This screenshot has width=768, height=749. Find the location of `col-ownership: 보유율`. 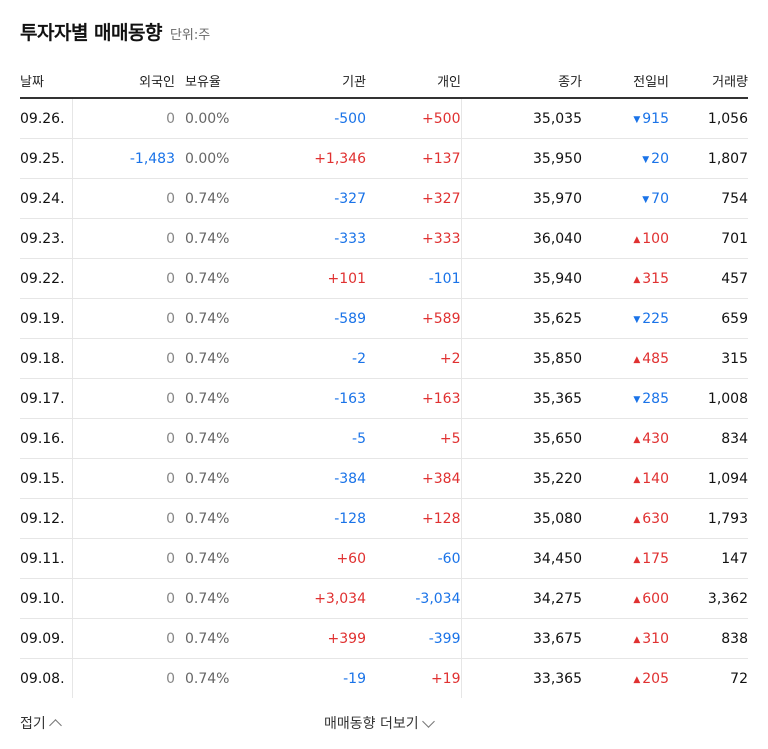

col-ownership: 보유율 is located at coordinates (210, 81).